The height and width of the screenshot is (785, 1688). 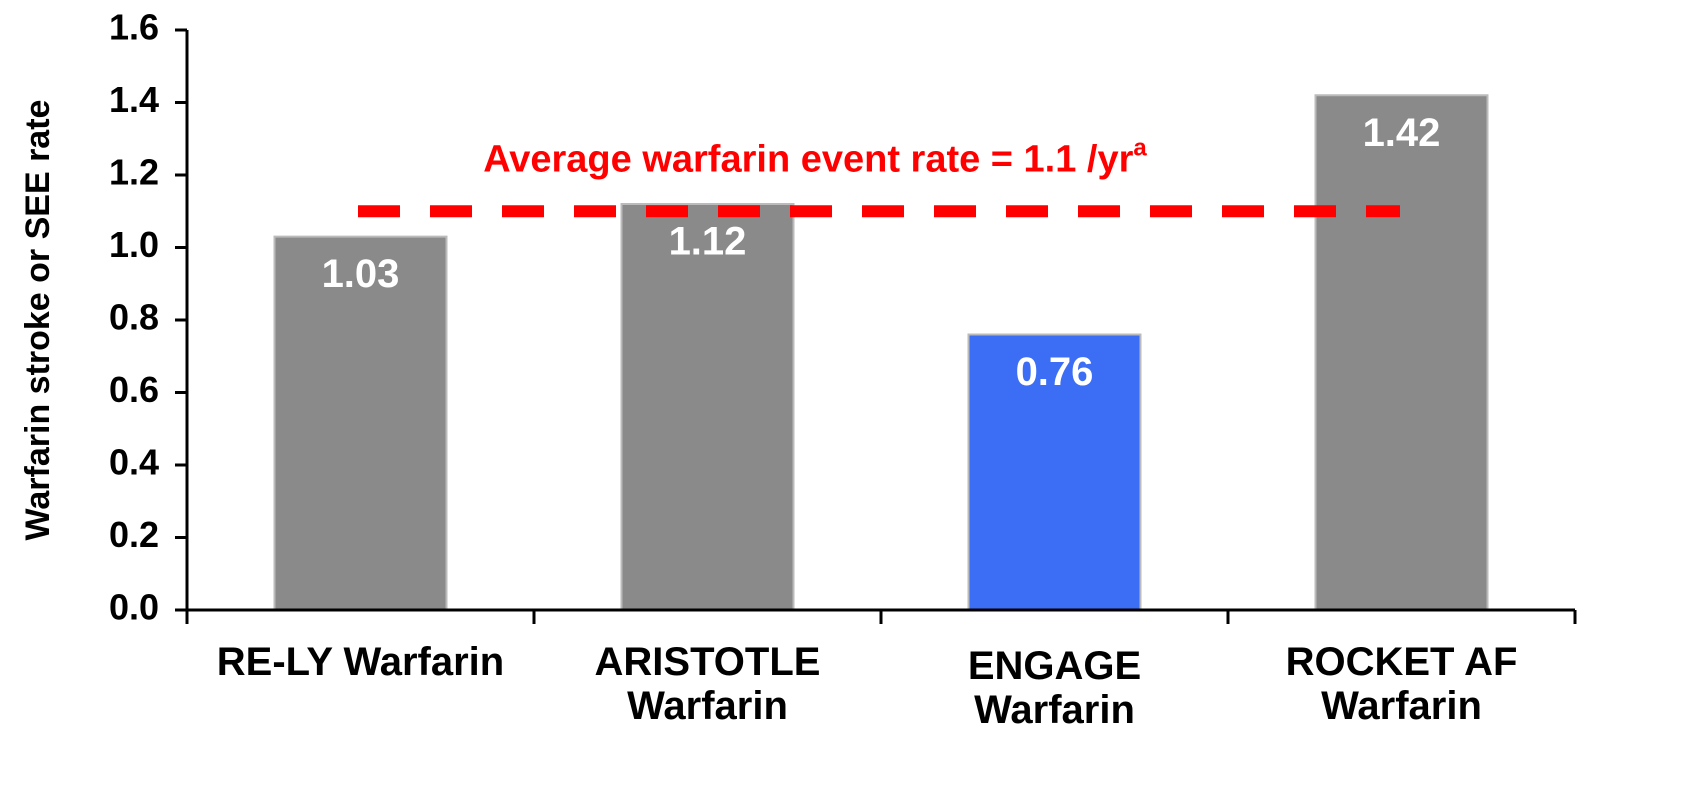 I want to click on y-tick-label: 0.2, so click(x=134, y=534).